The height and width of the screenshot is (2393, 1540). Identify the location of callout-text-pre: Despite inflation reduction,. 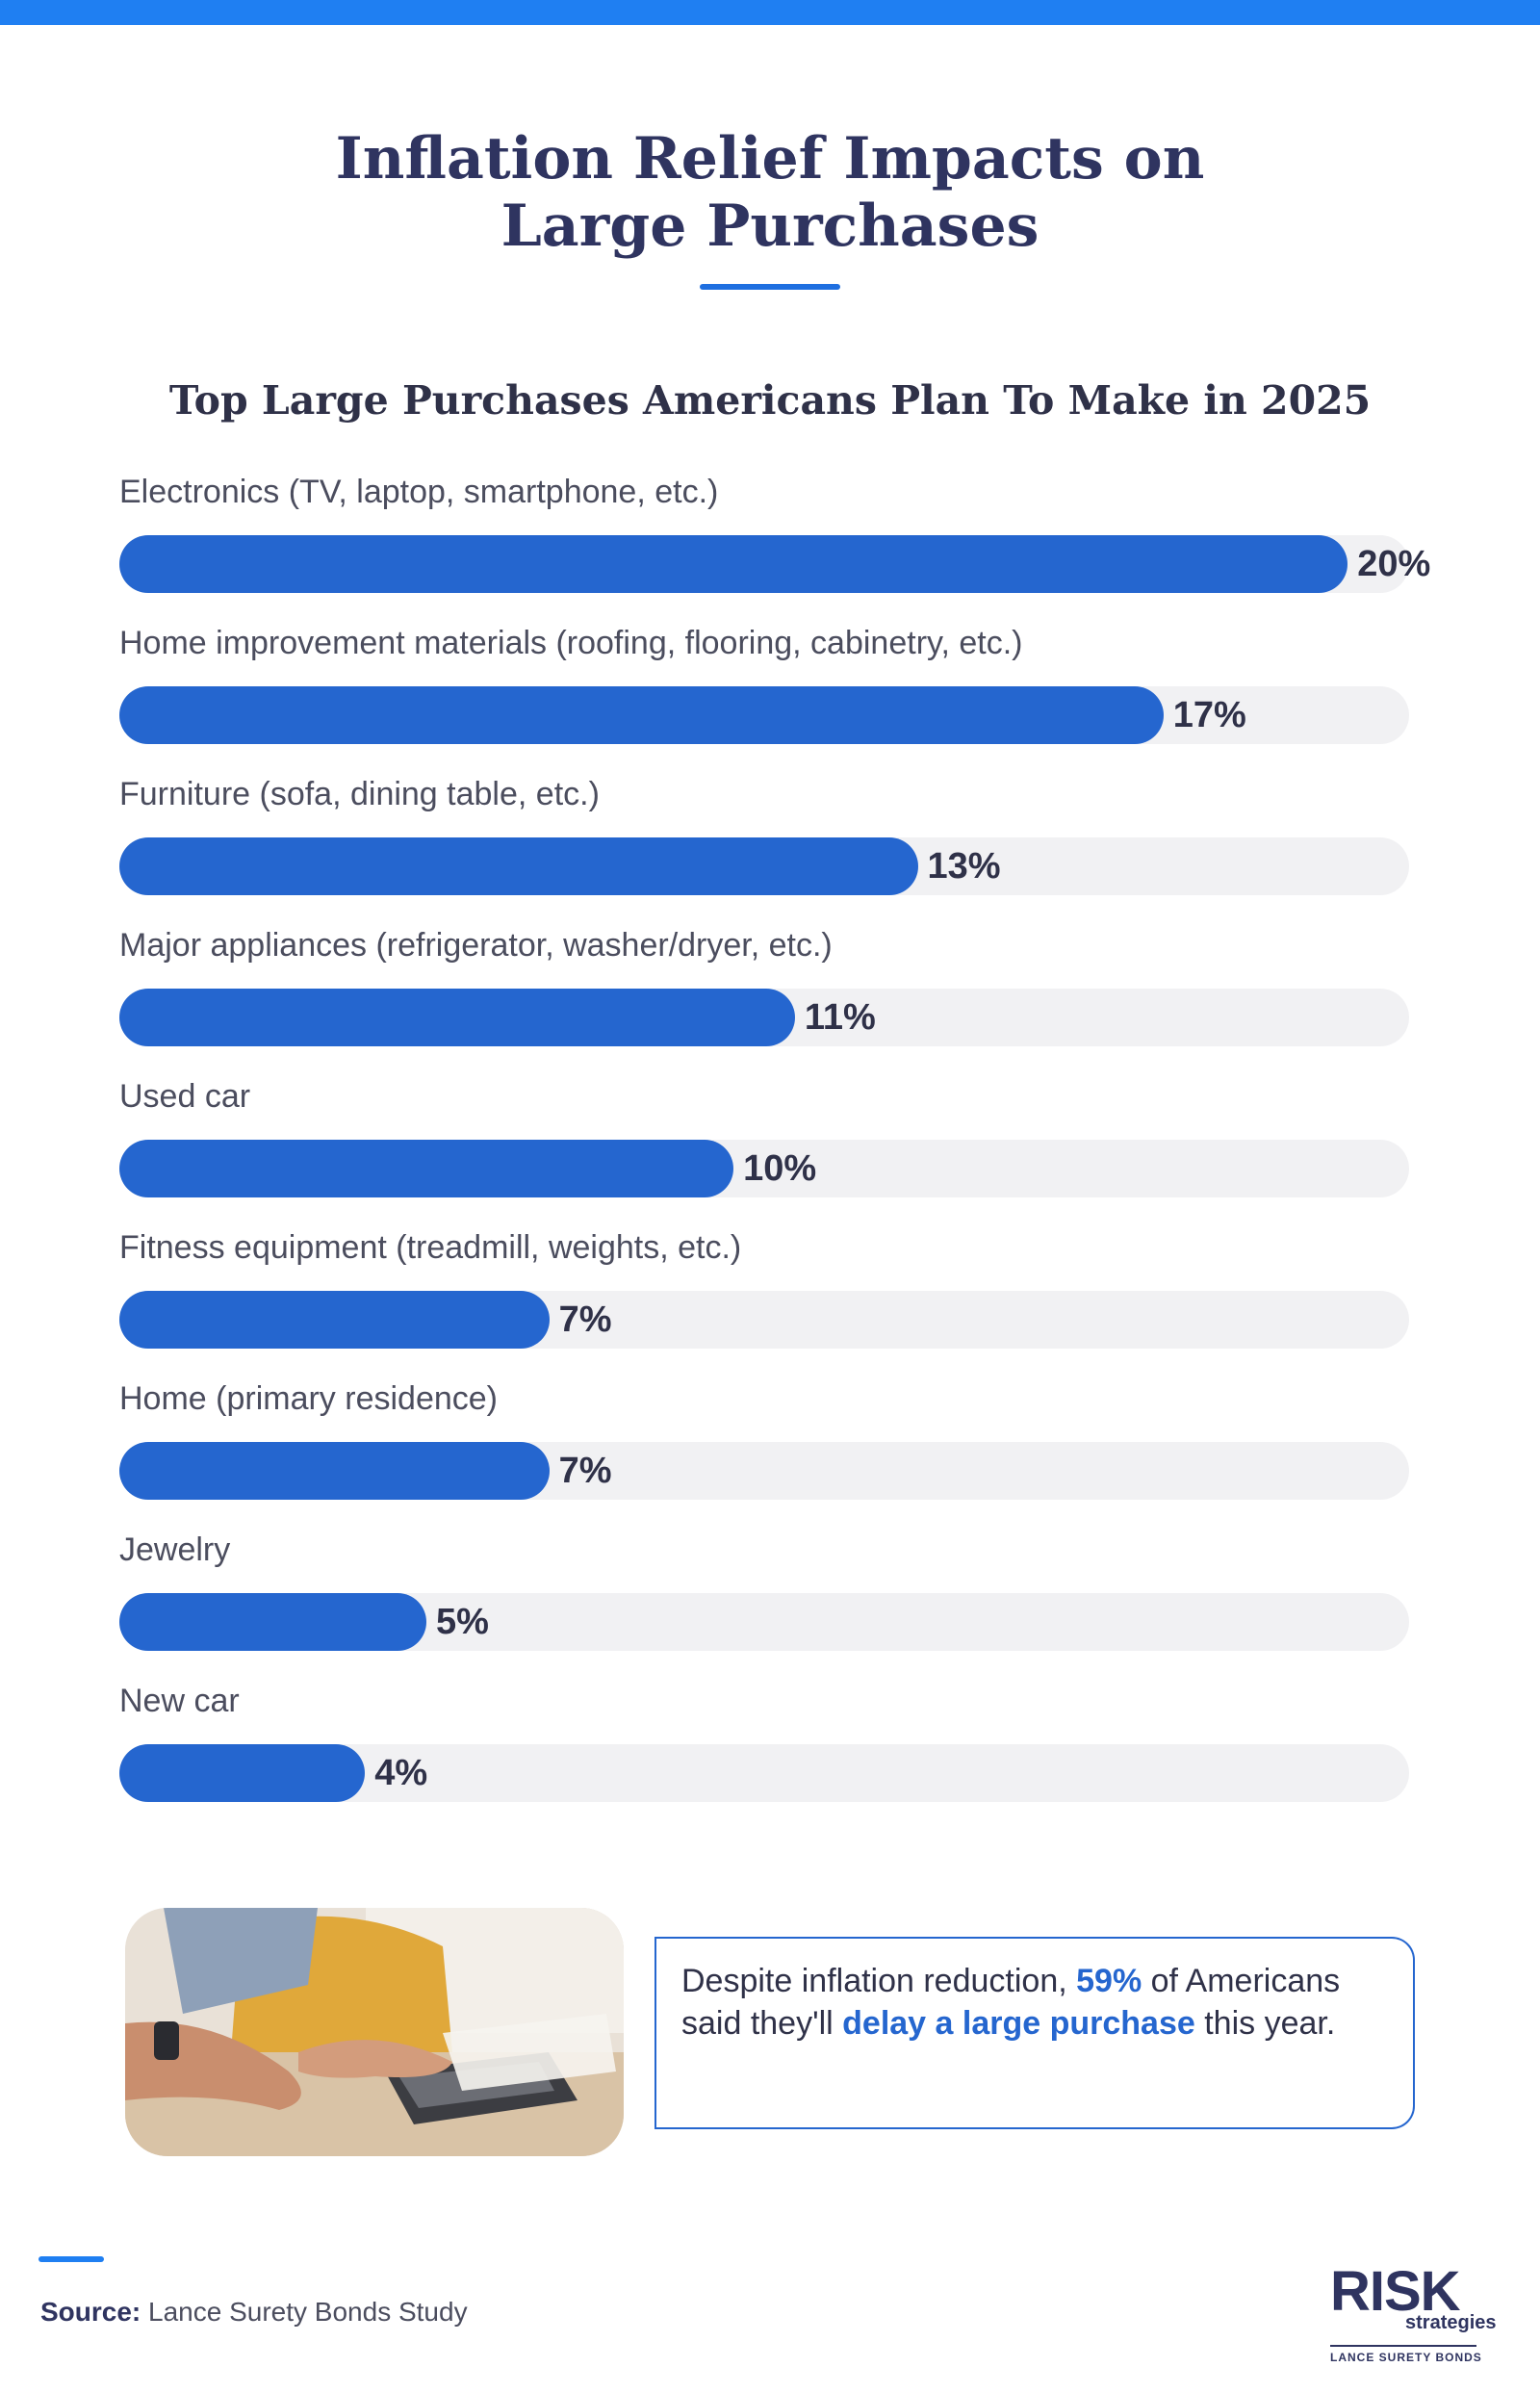
(879, 1981).